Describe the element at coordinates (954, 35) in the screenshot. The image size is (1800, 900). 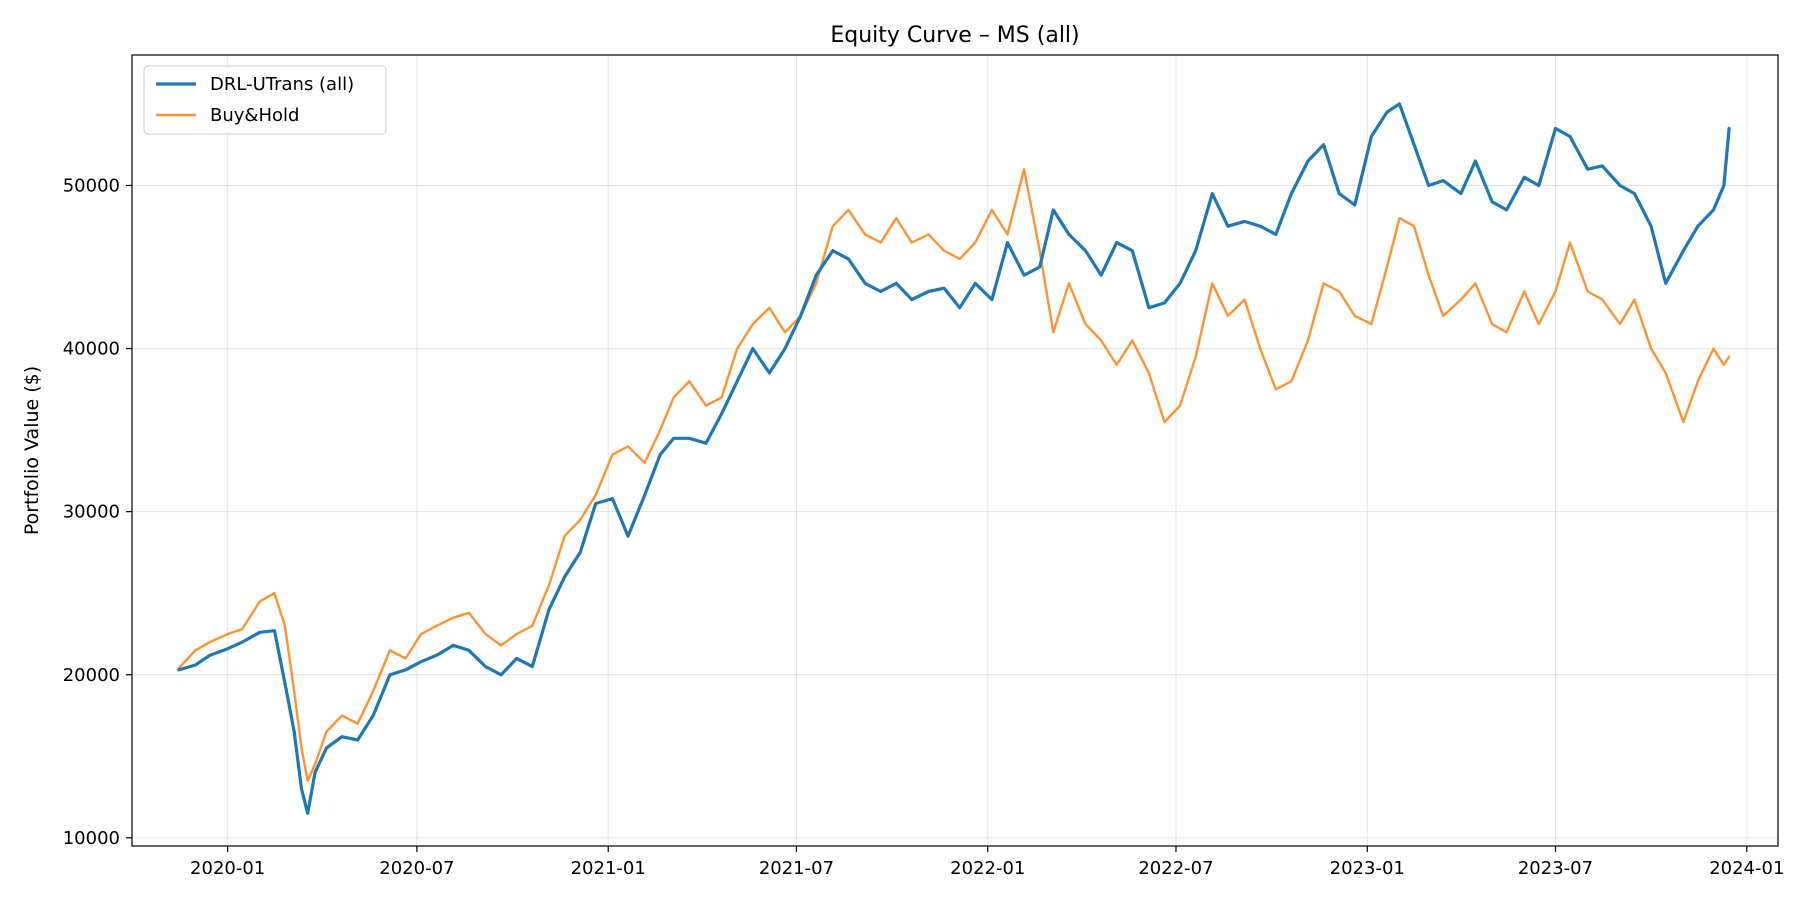
I see `chart-title: Equity Curve – MS (all)` at that location.